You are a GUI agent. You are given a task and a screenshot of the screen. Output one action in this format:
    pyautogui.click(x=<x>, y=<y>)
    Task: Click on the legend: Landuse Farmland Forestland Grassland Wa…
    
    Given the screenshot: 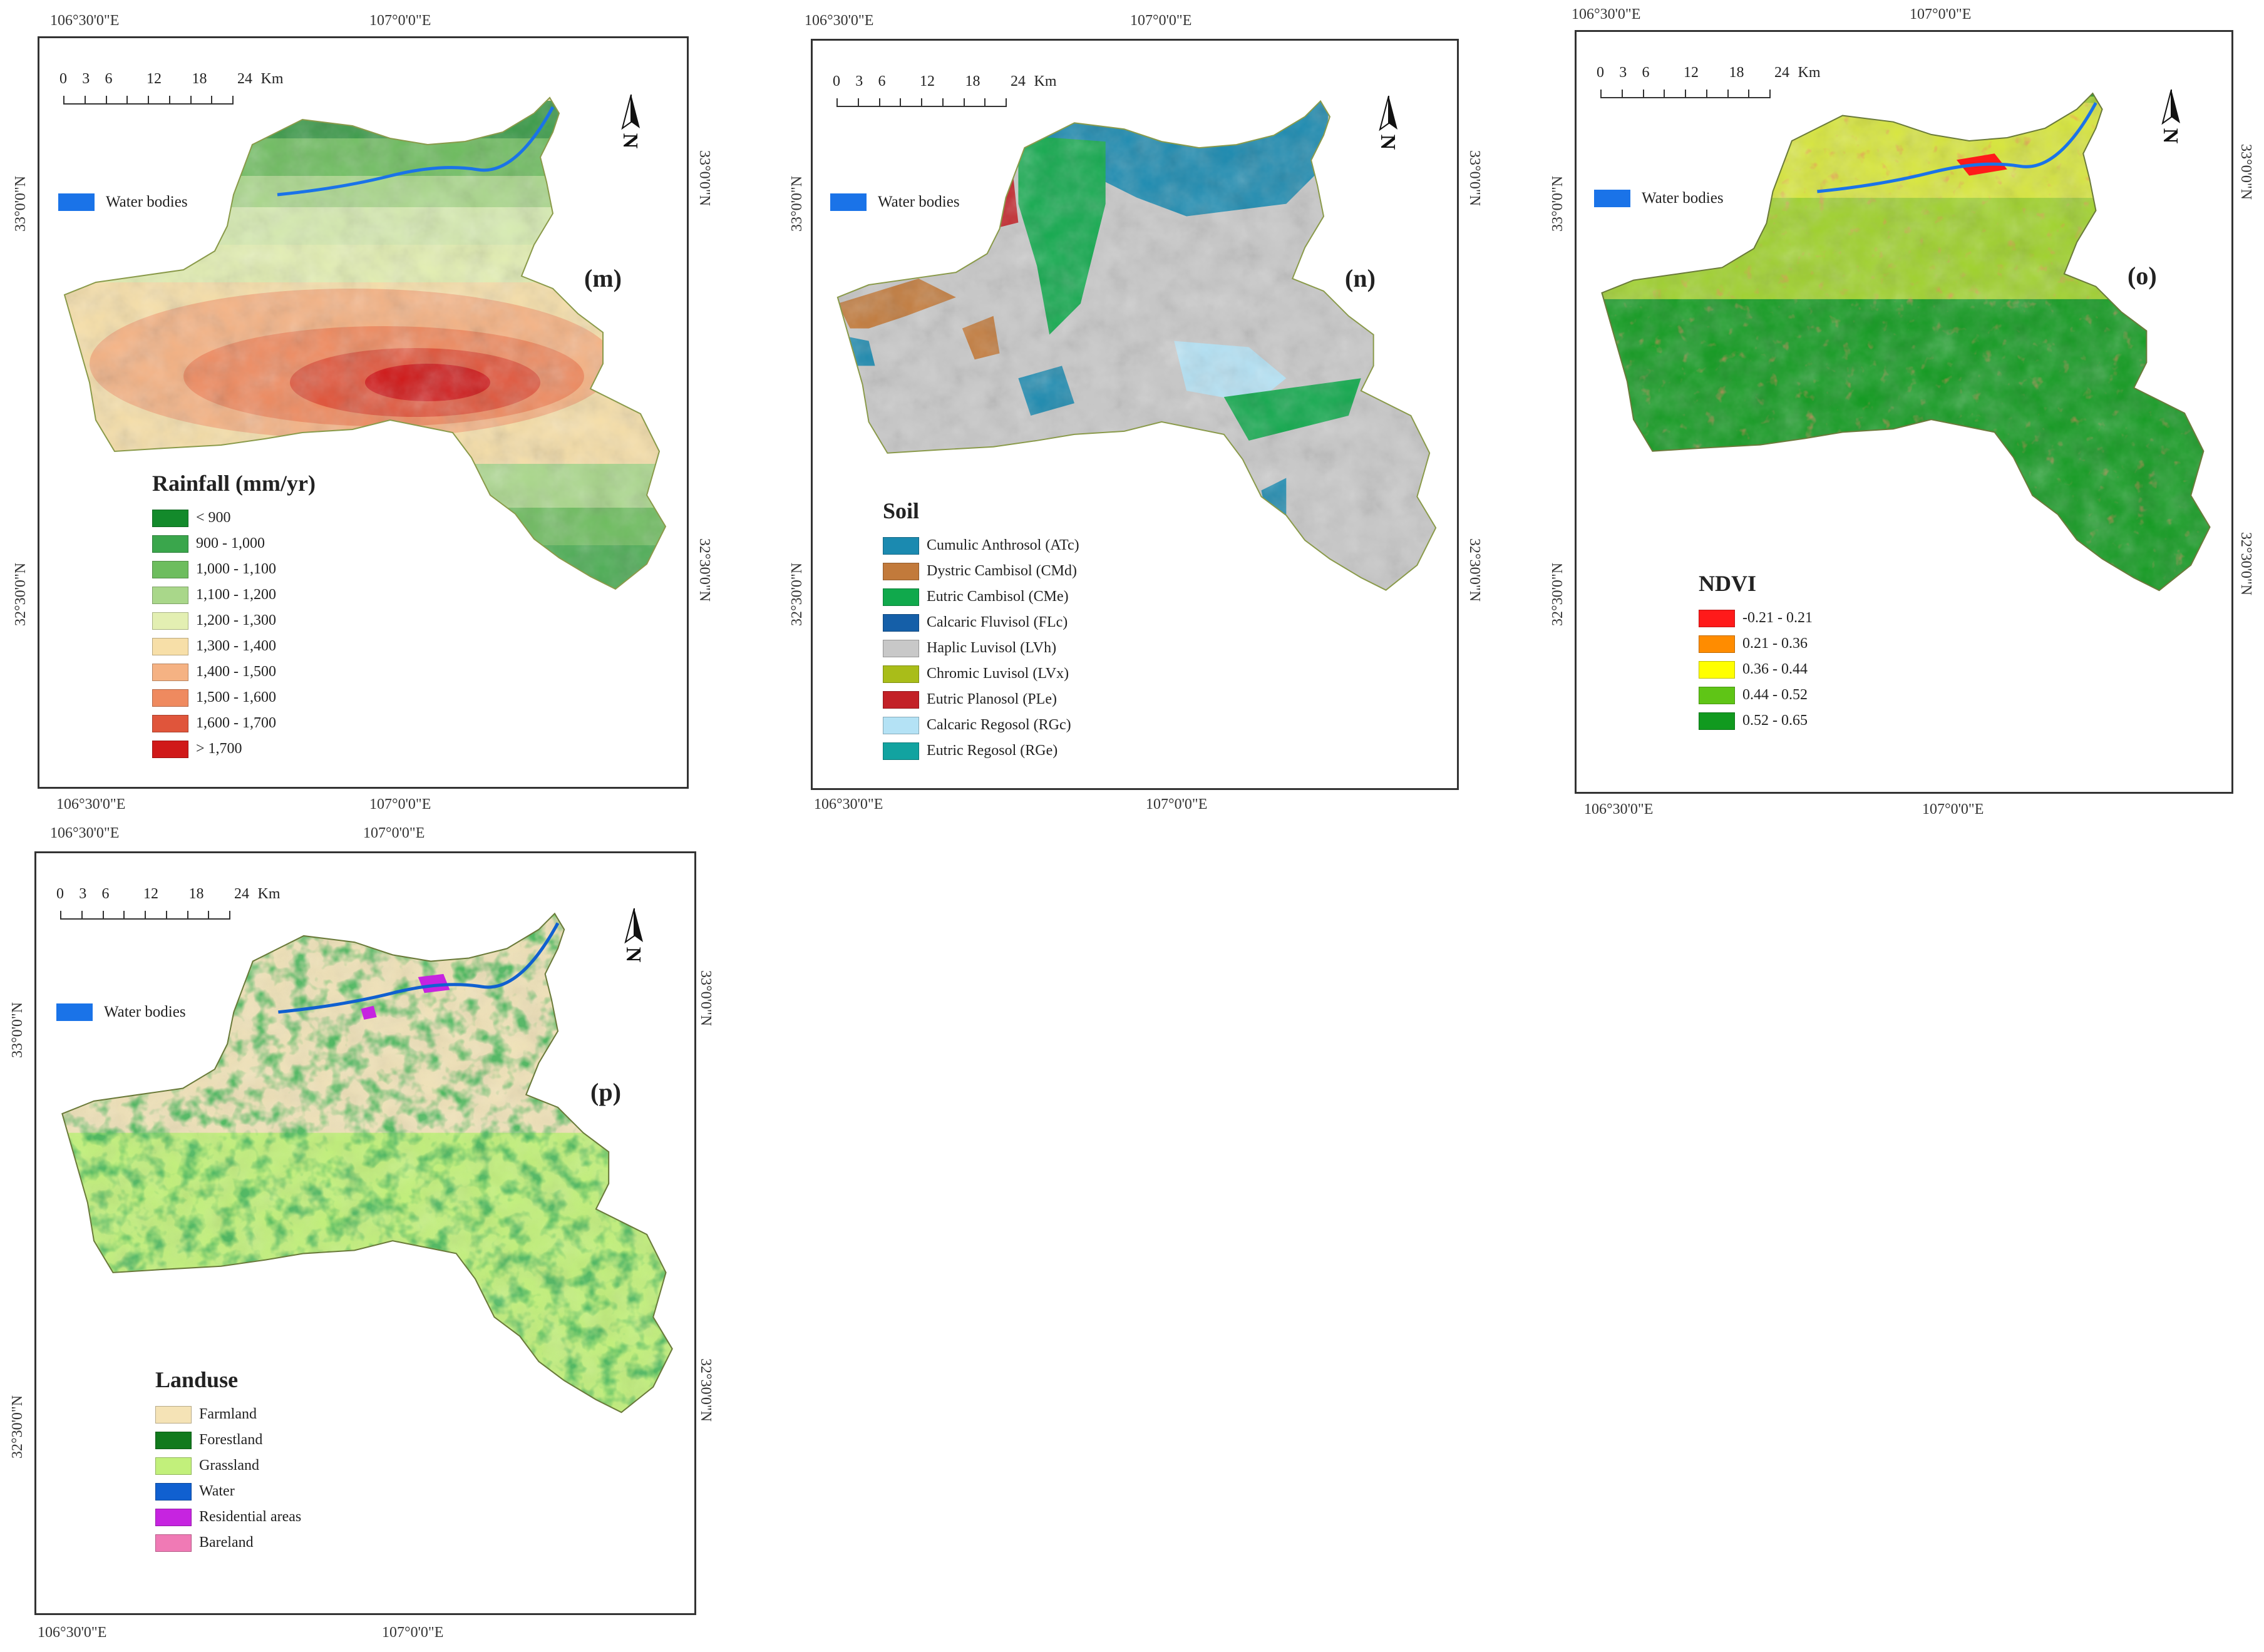 What is the action you would take?
    pyautogui.click(x=228, y=1461)
    